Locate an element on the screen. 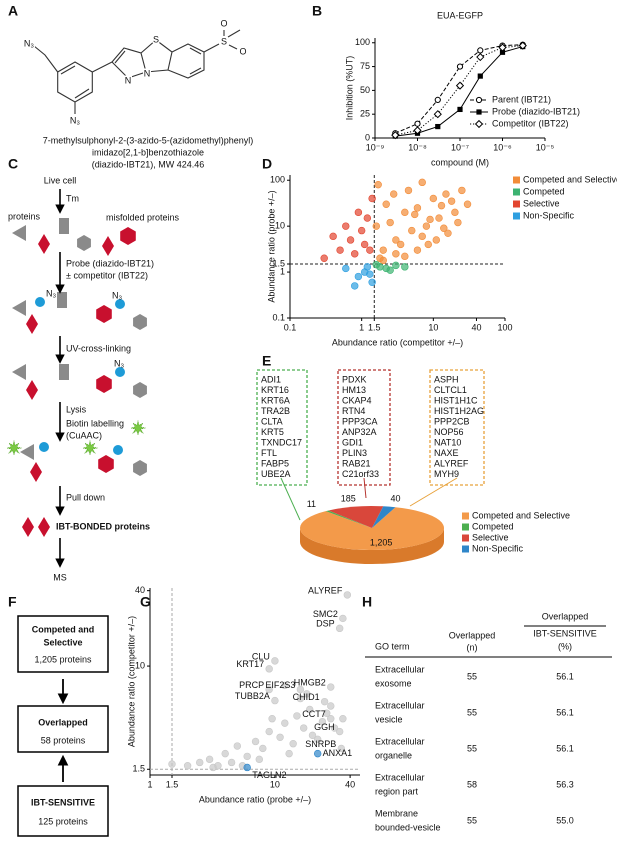 This screenshot has width=617, height=847. panel-letter: G is located at coordinates (145, 602).